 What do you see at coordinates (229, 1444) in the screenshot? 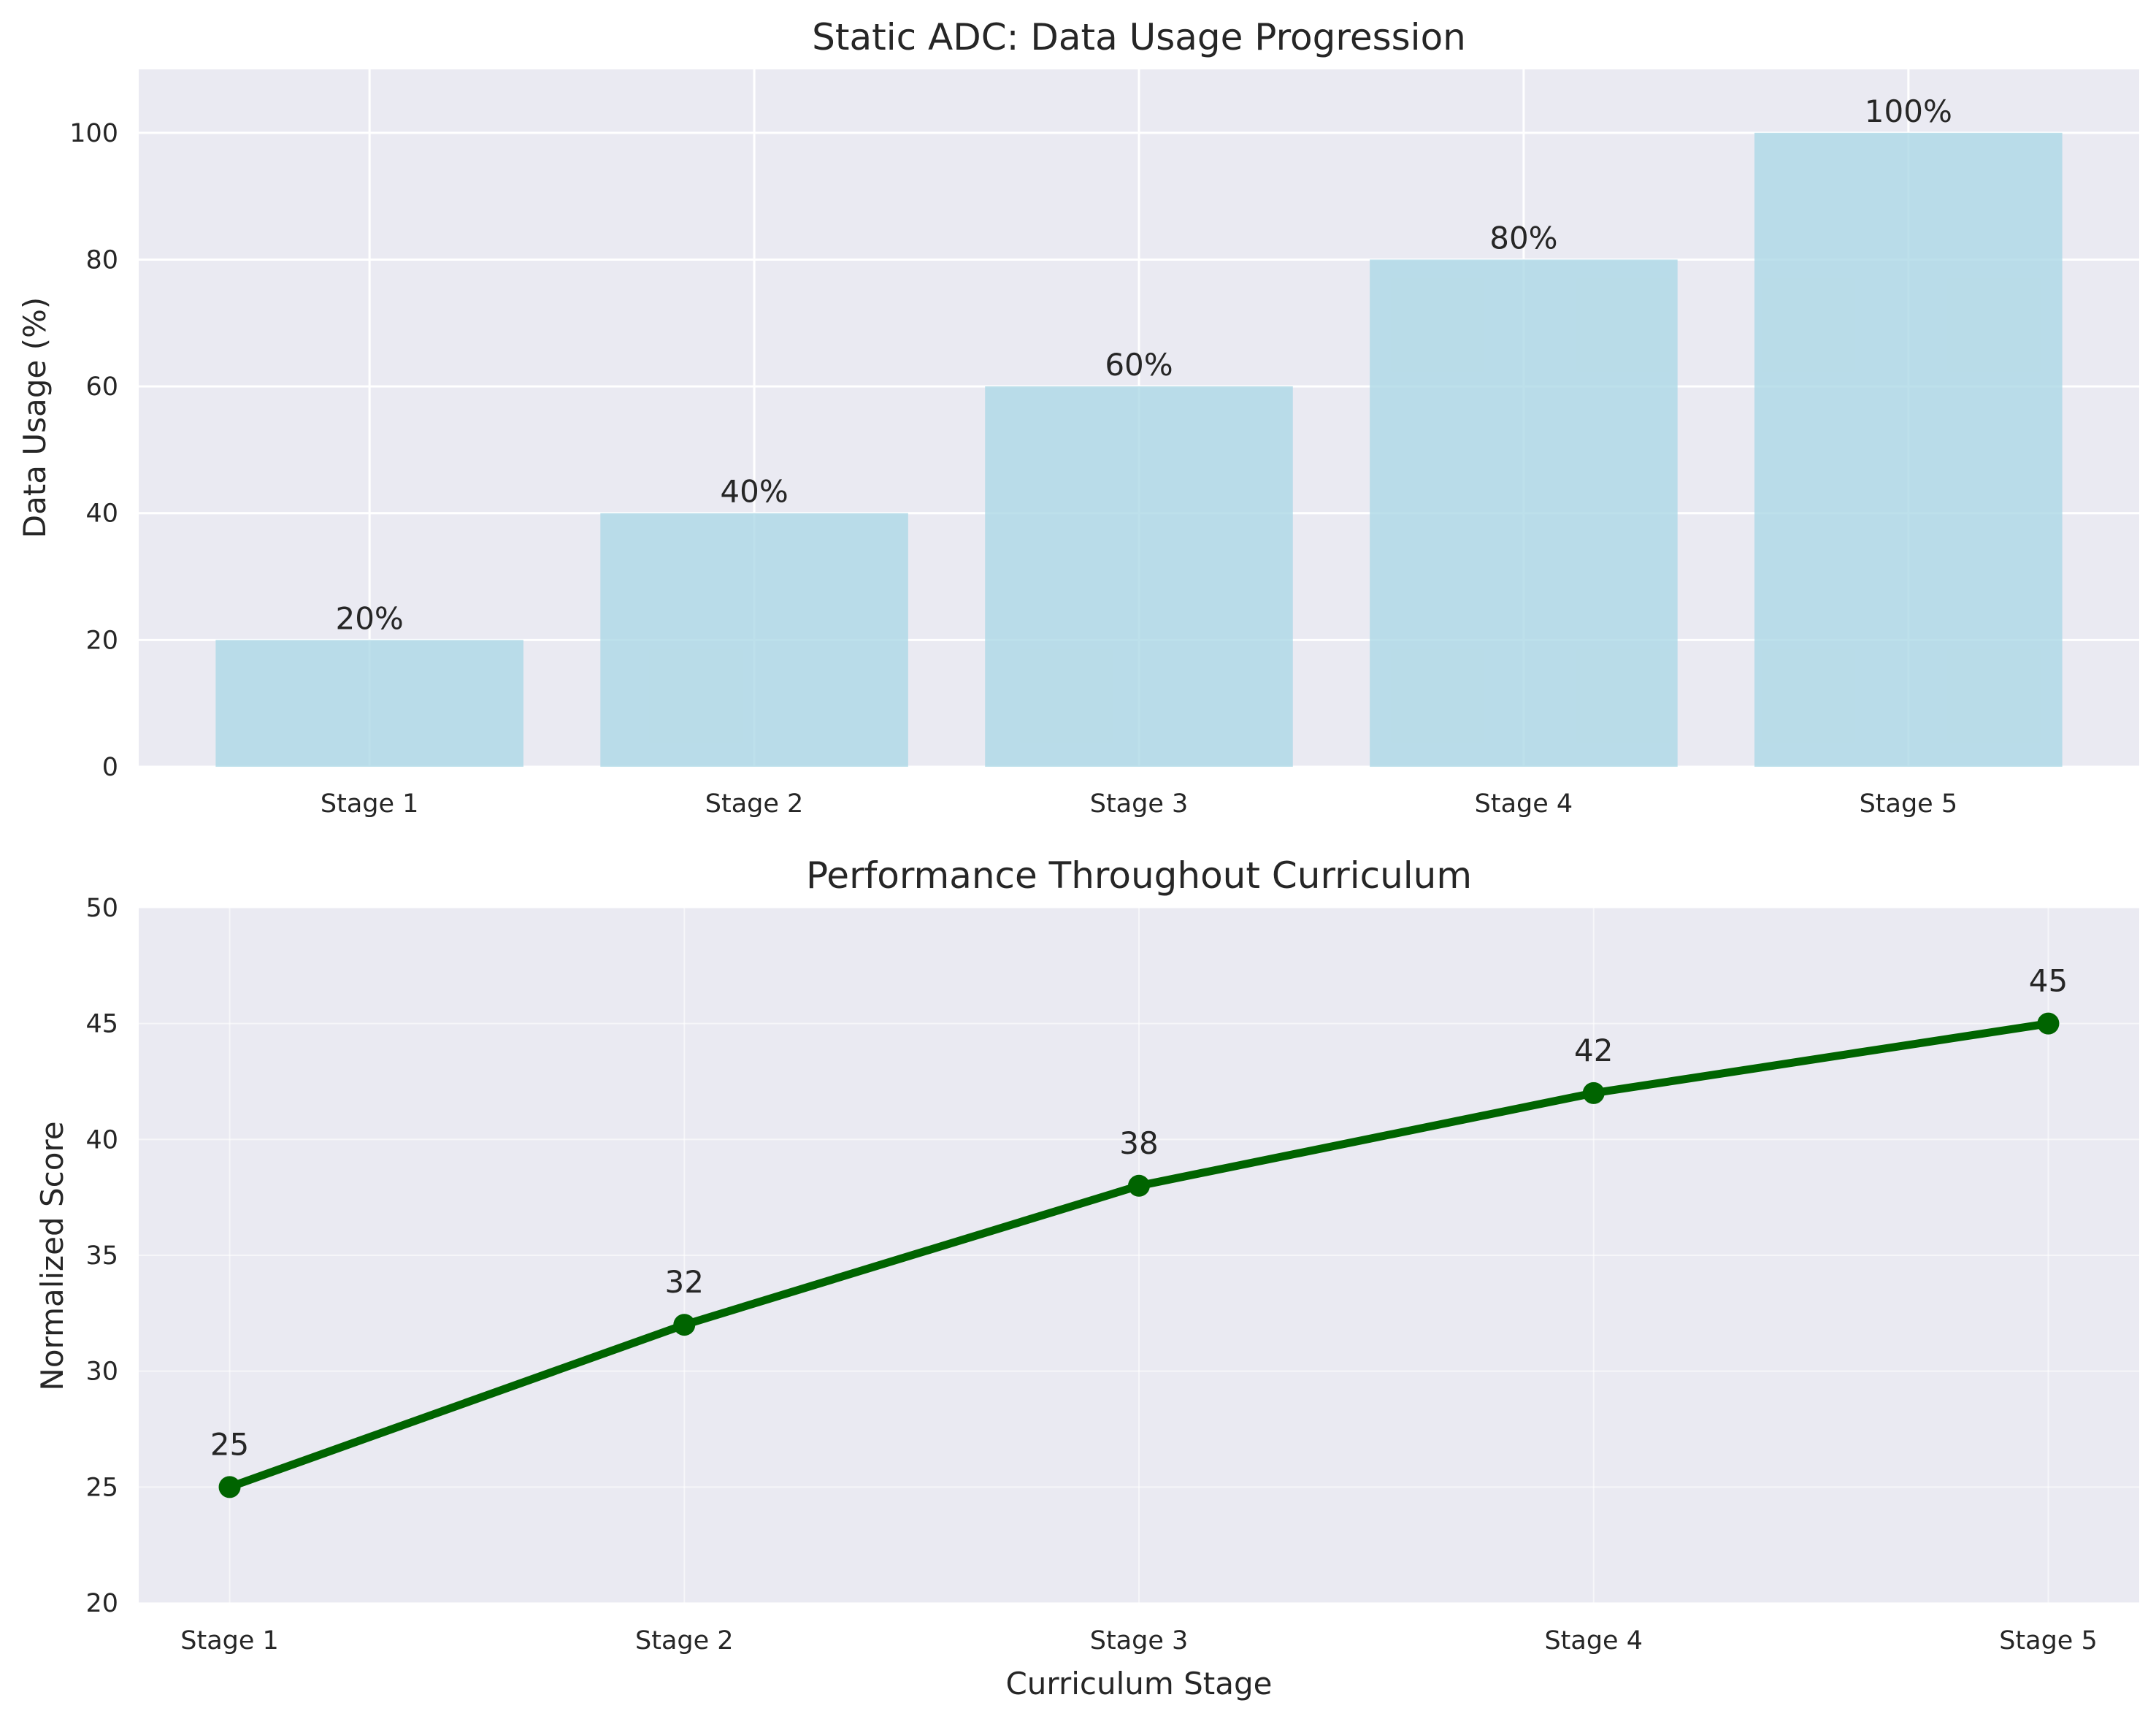
I see `line-data-label: 25` at bounding box center [229, 1444].